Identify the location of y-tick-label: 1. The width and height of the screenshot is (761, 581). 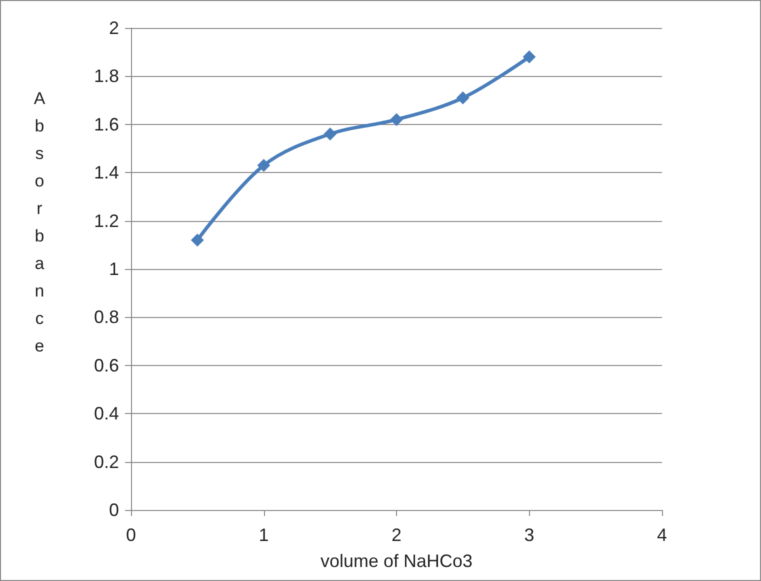
(113, 269).